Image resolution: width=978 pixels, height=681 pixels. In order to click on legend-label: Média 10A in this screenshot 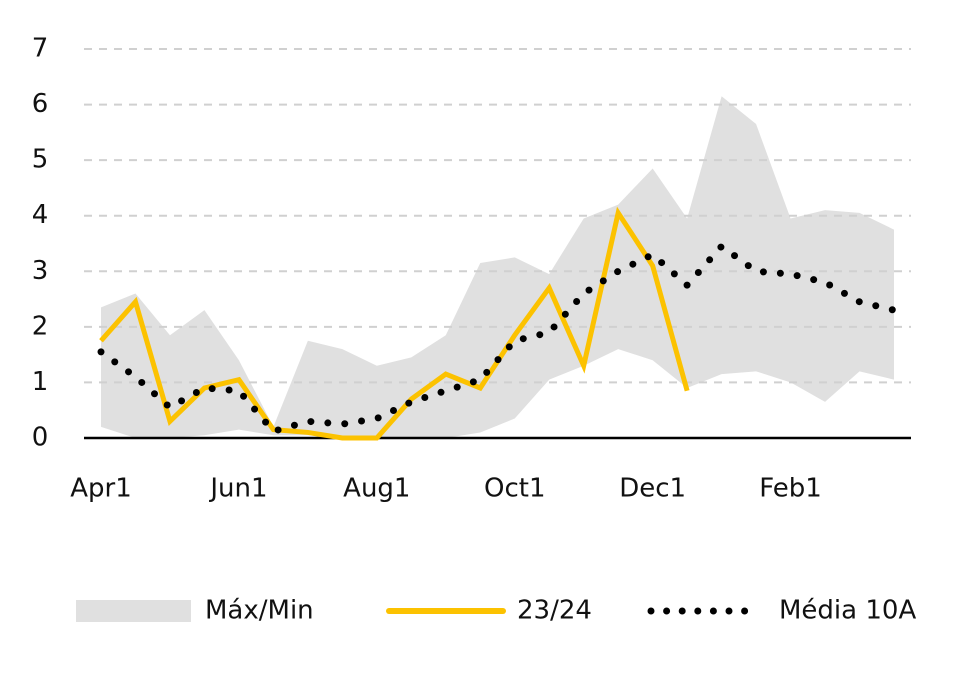, I will do `click(847, 611)`.